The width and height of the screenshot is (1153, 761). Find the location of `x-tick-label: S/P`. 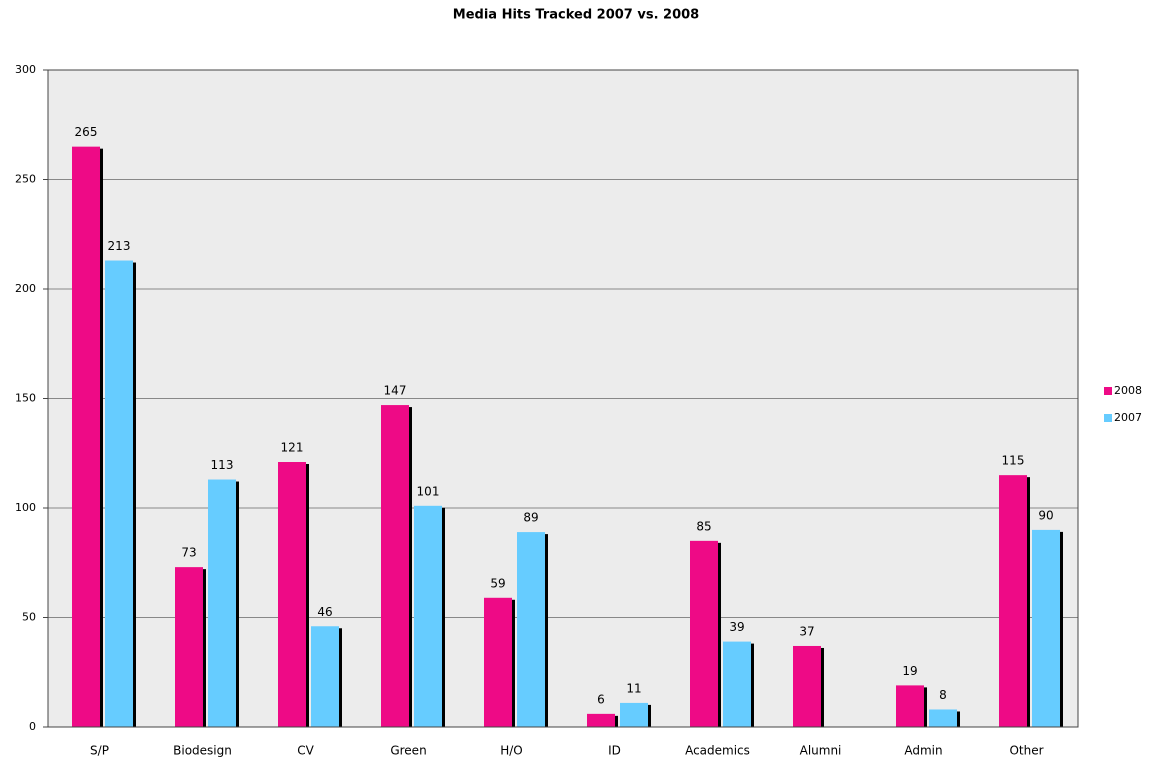

x-tick-label: S/P is located at coordinates (99, 751).